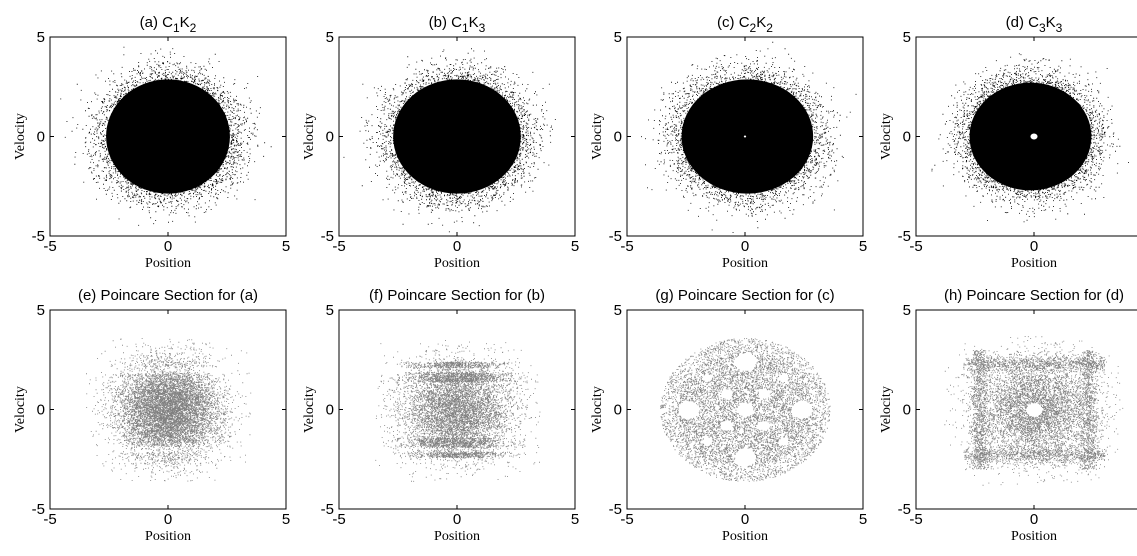 This screenshot has width=1137, height=556. Describe the element at coordinates (457, 295) in the screenshot. I see `panel-title: (f) Poincare Section for (b)` at that location.